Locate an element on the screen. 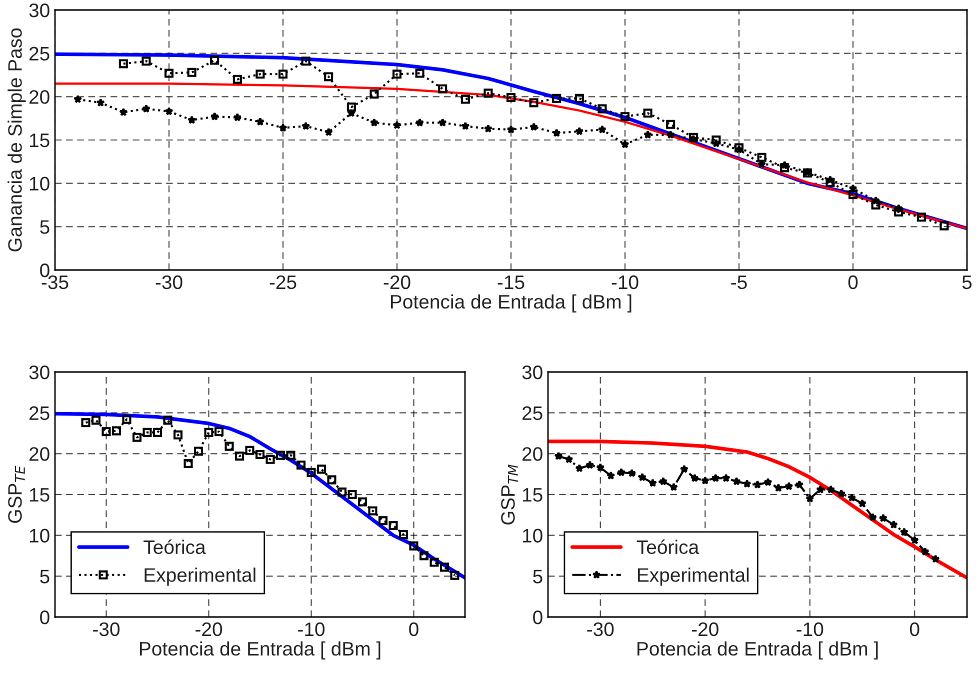 This screenshot has width=978, height=673. y-axis-title: Ganancia de Simple Paso is located at coordinates (17, 140).